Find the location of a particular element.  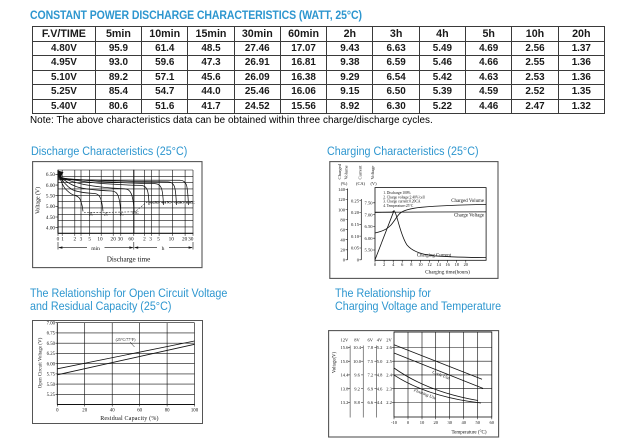

svg-text: 2C is located at coordinates (106, 215).